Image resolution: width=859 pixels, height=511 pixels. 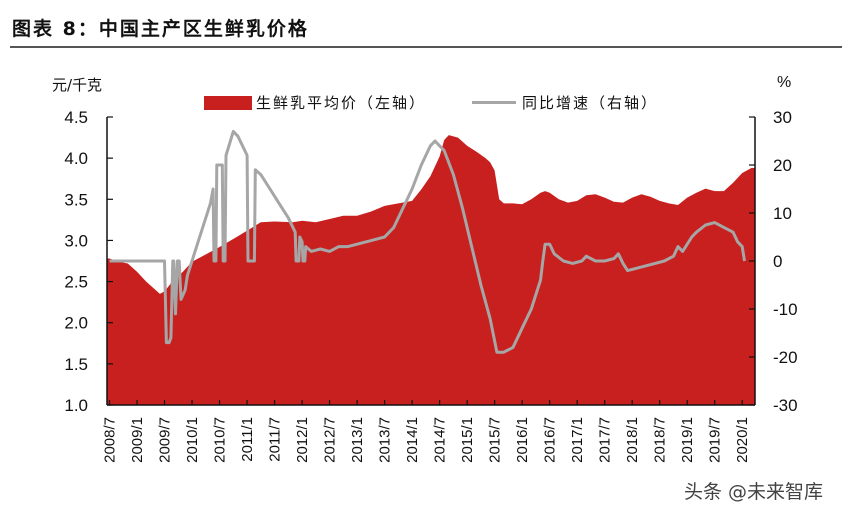 What do you see at coordinates (76, 240) in the screenshot?
I see `svg-text: 3.0` at bounding box center [76, 240].